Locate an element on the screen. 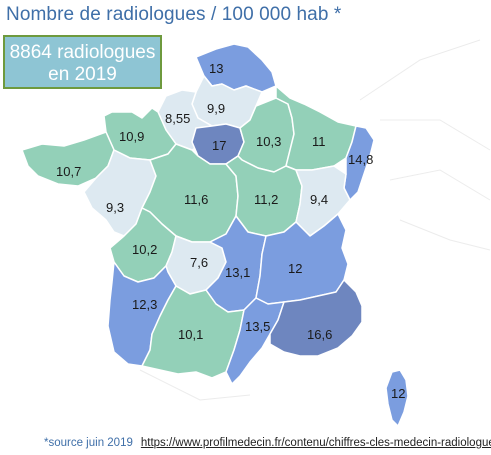 The height and width of the screenshot is (455, 491). label-ile-de-france: 17 is located at coordinates (219, 145).